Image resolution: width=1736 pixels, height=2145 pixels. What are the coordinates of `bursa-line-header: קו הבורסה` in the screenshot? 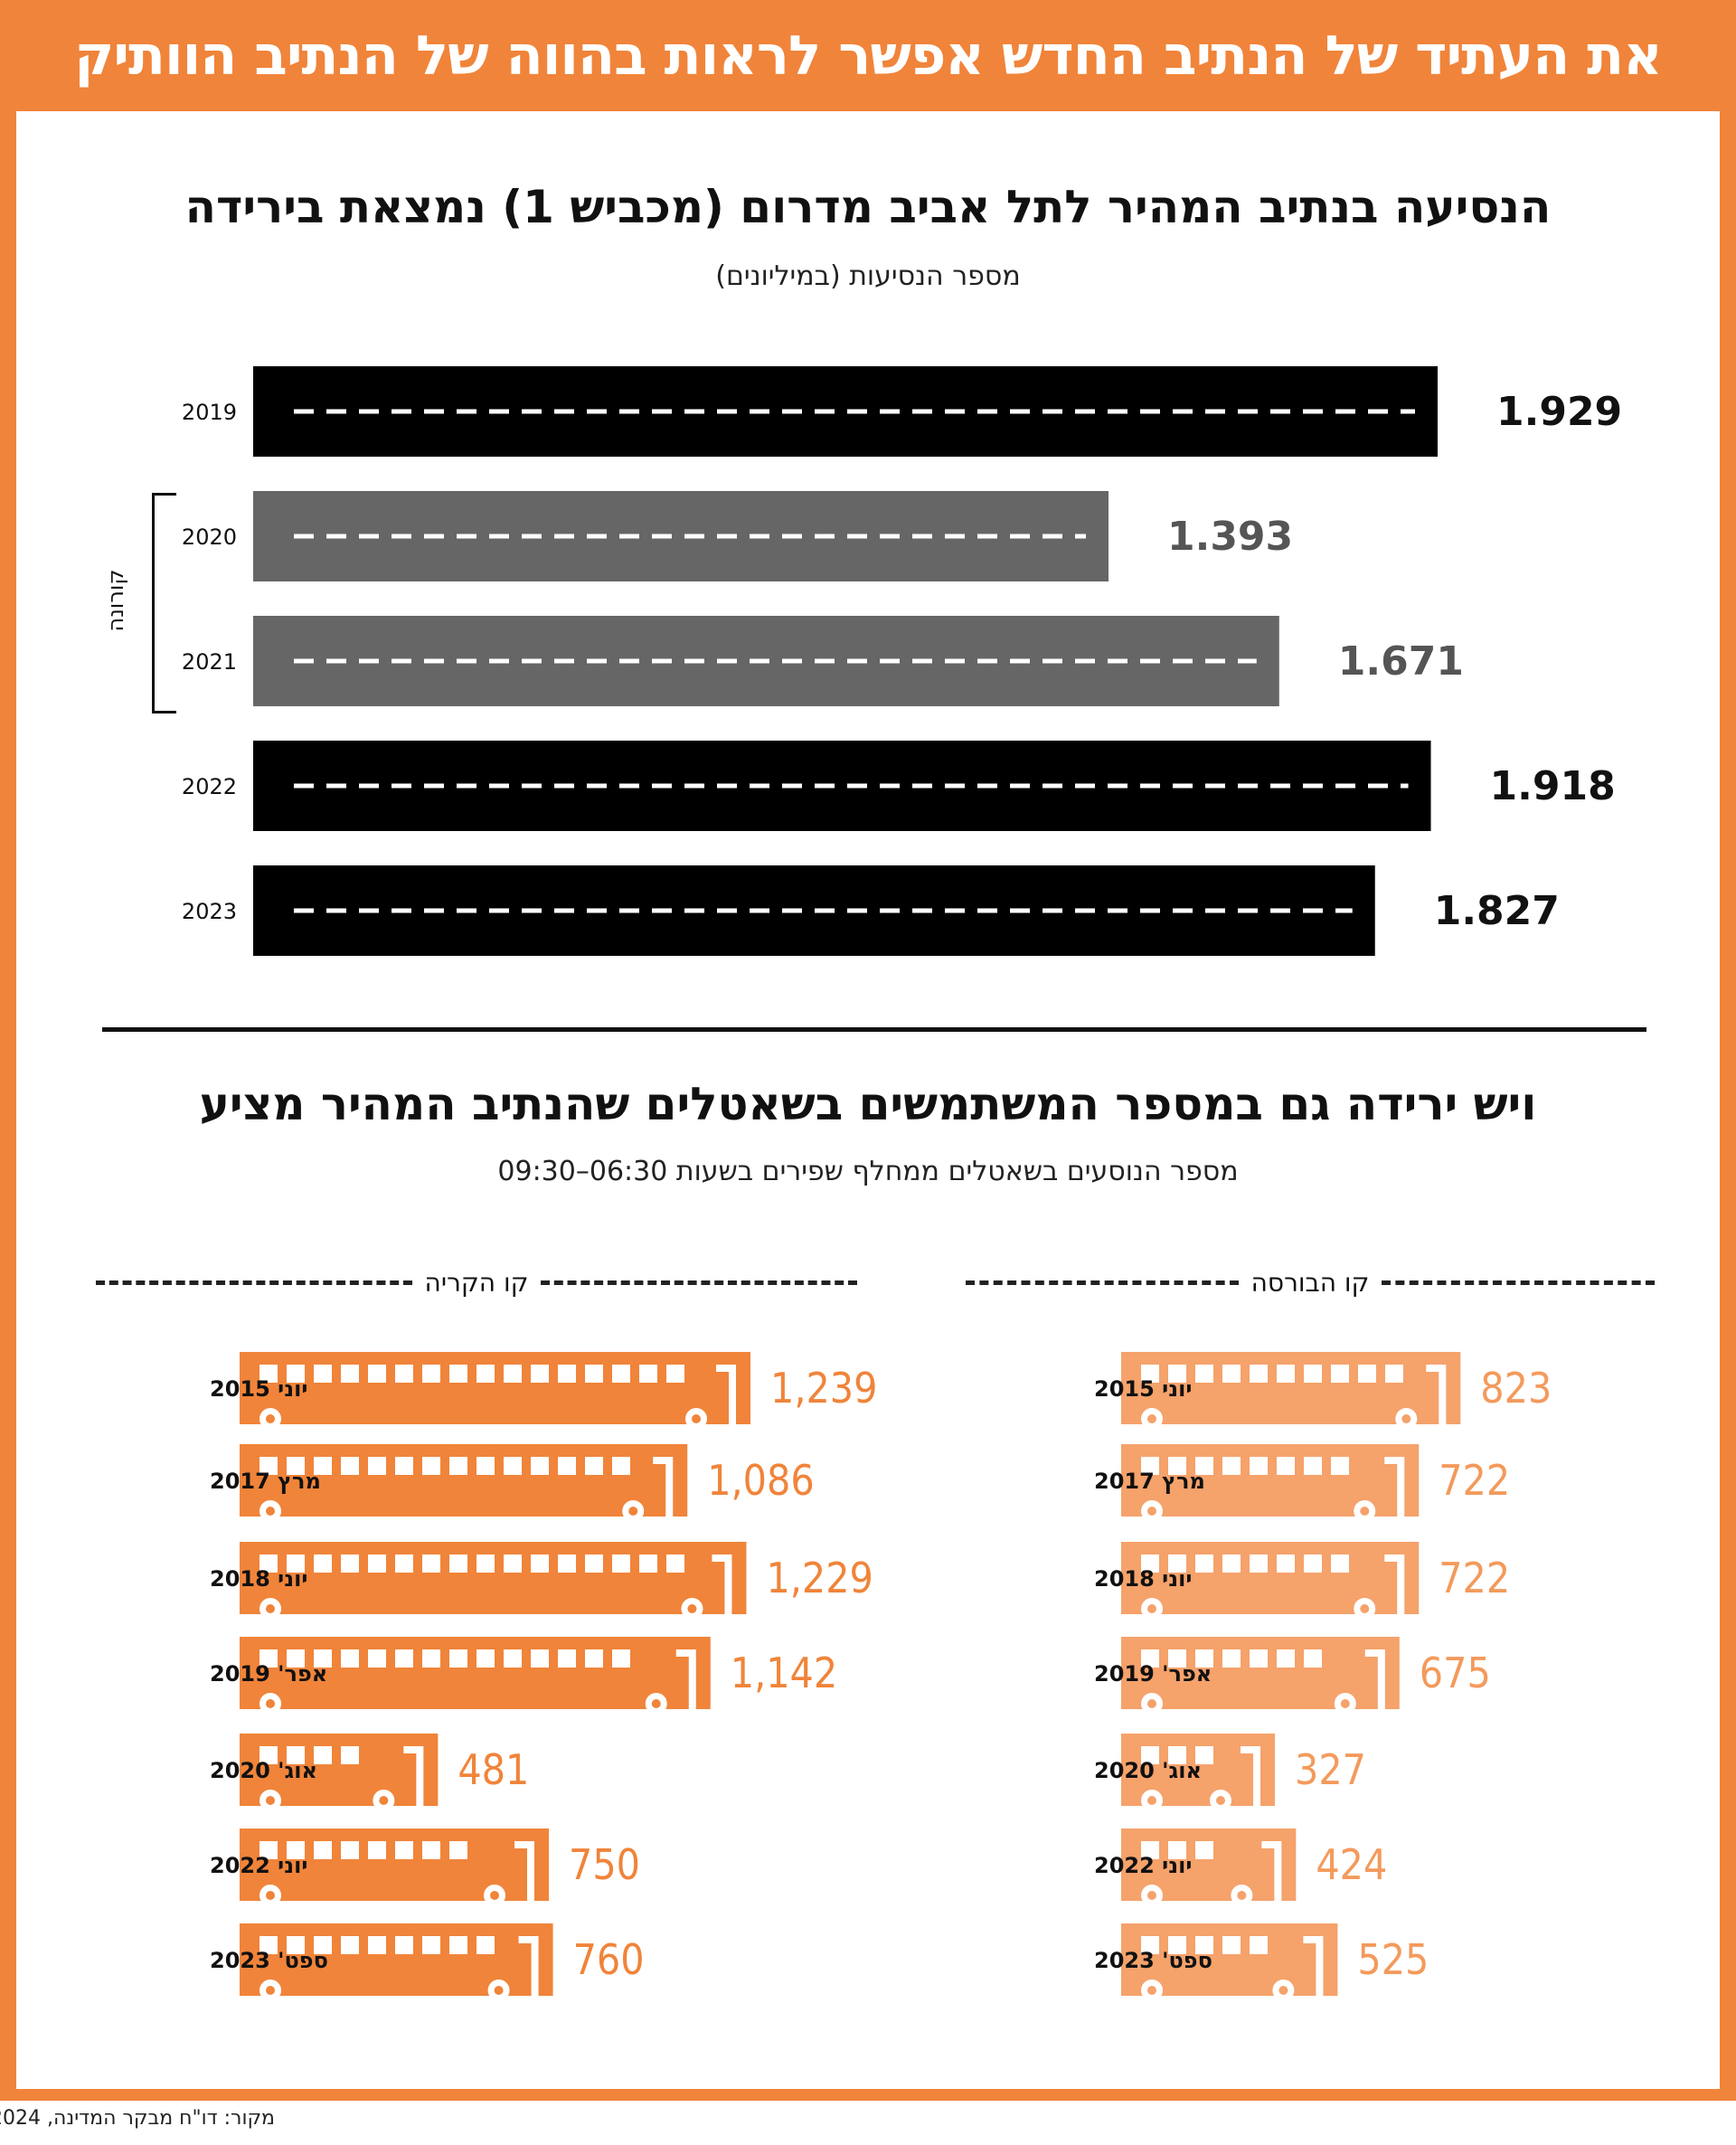 It's located at (1311, 1282).